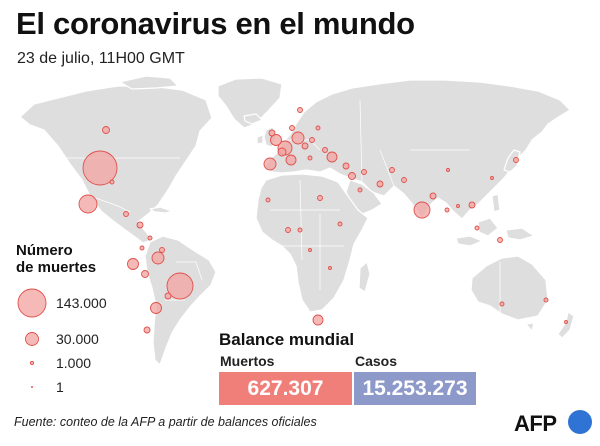 The image size is (600, 446). What do you see at coordinates (56, 267) in the screenshot?
I see `legend-title-line2: de muertes` at bounding box center [56, 267].